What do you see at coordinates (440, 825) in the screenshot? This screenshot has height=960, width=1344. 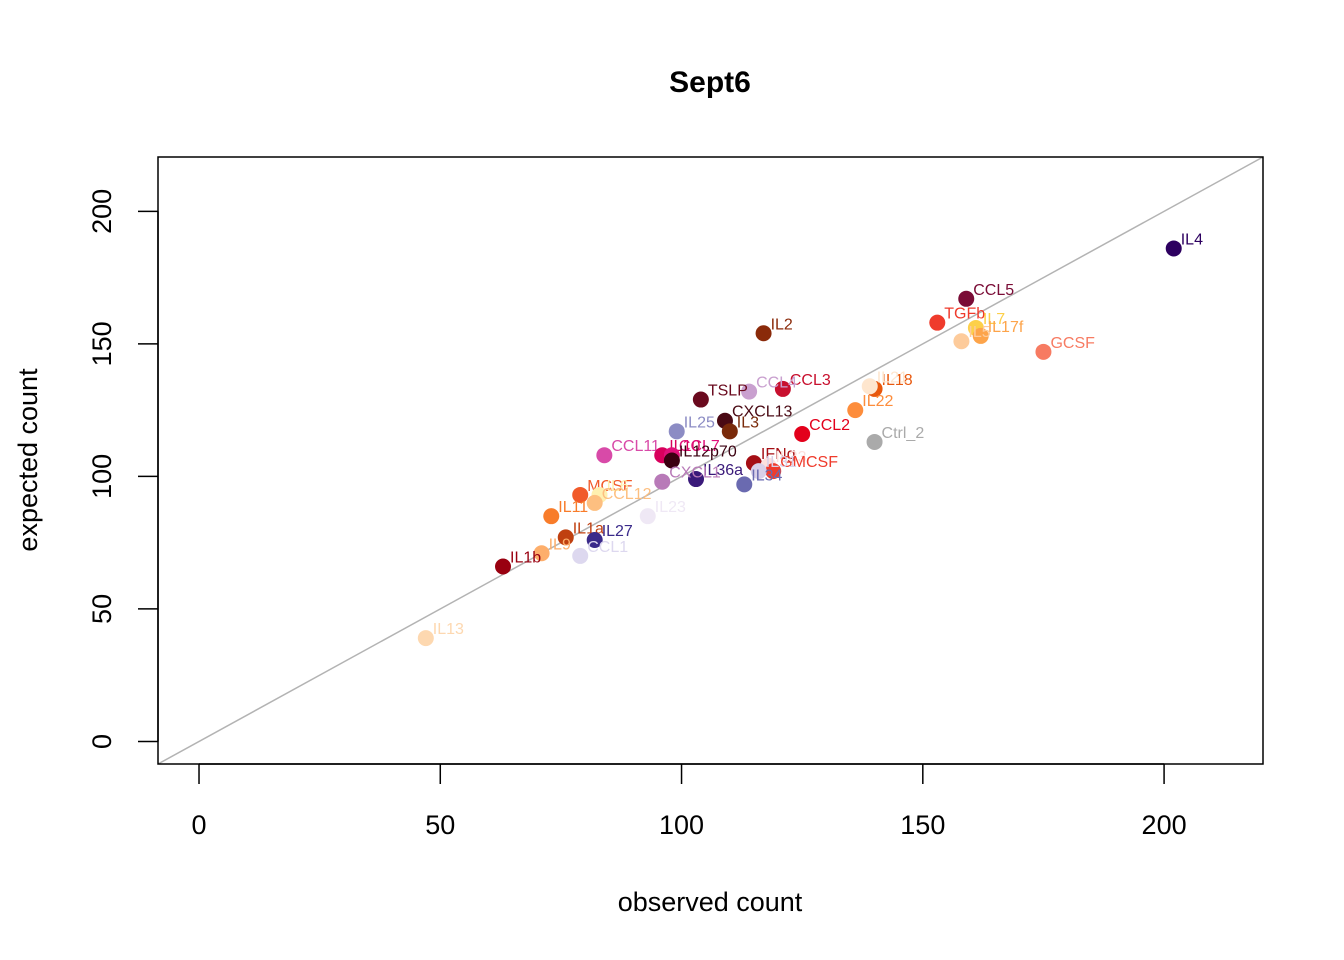 I see `x-tick-label: 50` at bounding box center [440, 825].